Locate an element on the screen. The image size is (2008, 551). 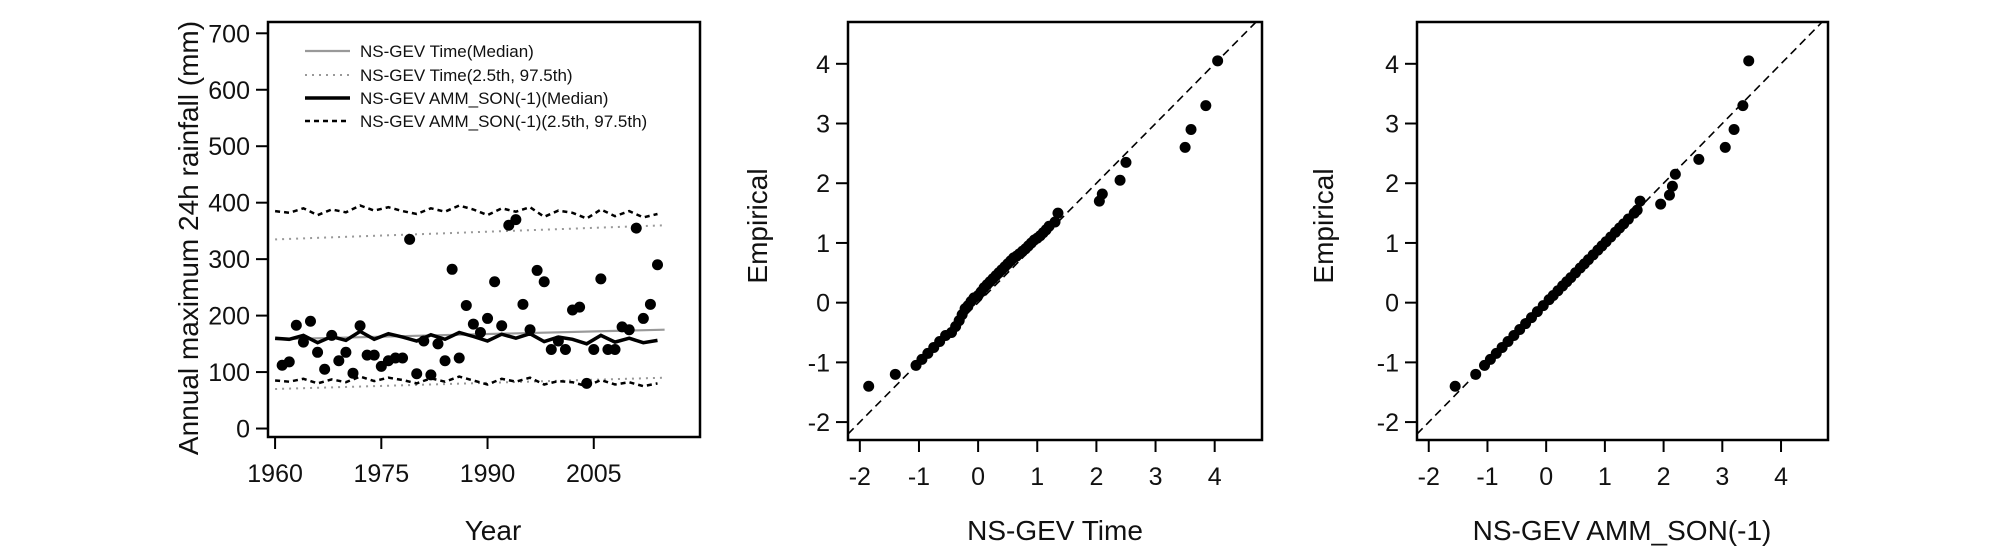
y-tick-label: 600 is located at coordinates (229, 91).